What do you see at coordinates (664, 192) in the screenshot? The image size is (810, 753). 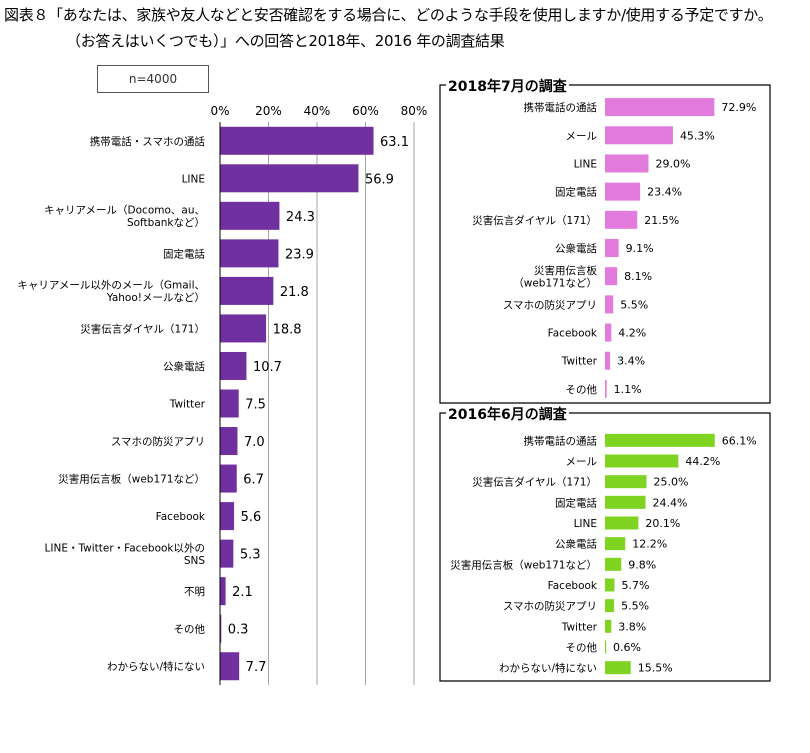 I see `value-label: 23.4%` at bounding box center [664, 192].